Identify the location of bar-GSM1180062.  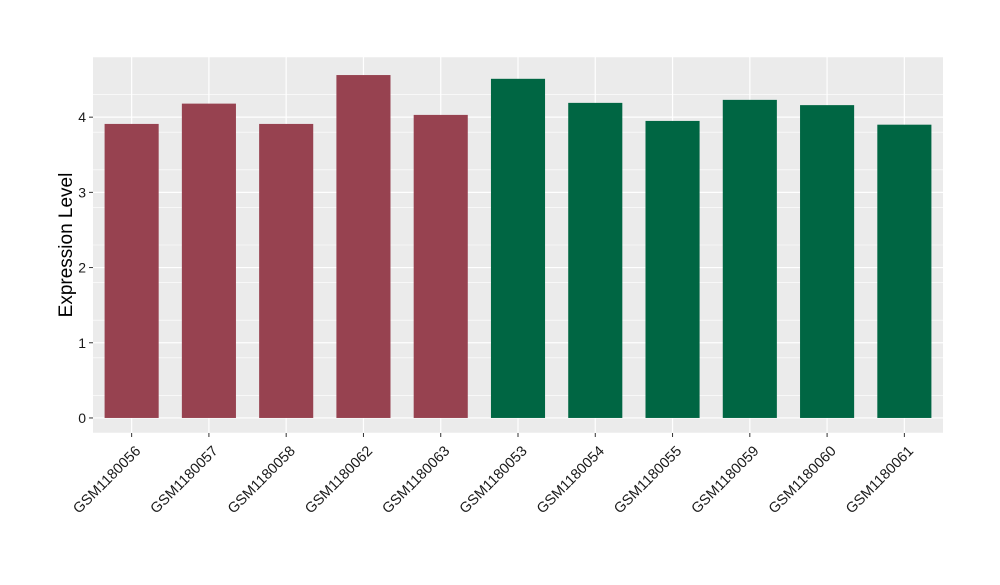
(363, 246).